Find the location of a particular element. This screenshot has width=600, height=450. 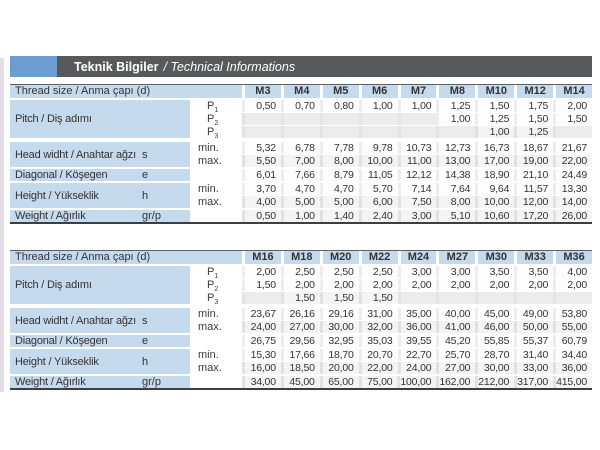

s-max-value-cell: 10,00 is located at coordinates (378, 161).